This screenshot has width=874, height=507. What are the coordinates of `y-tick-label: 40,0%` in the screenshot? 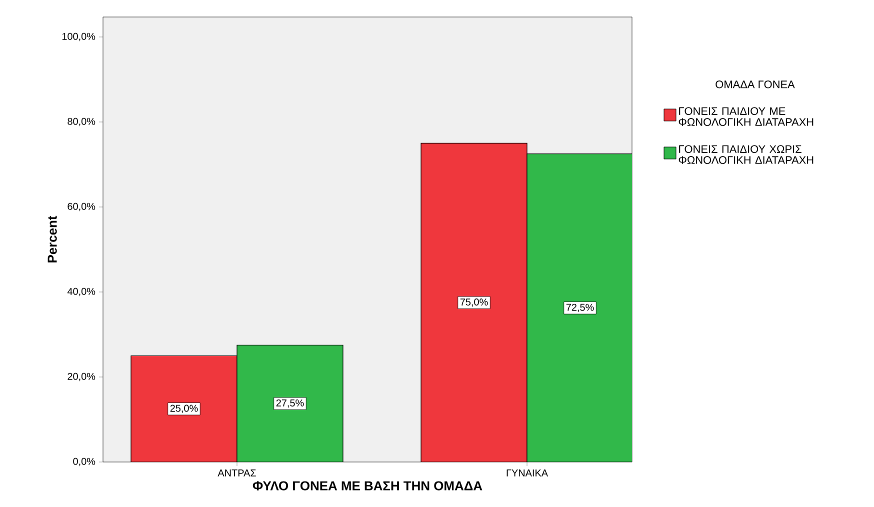 It's located at (81, 292).